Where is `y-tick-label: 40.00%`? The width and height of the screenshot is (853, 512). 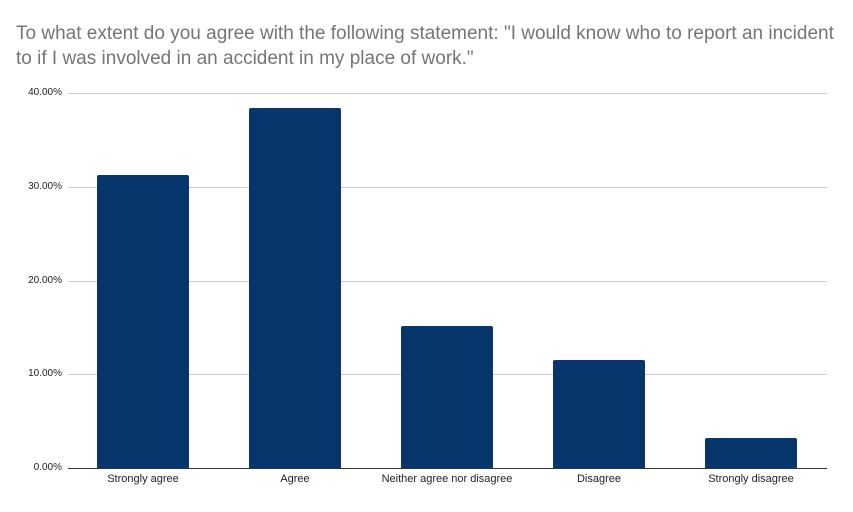
y-tick-label: 40.00% is located at coordinates (45, 92).